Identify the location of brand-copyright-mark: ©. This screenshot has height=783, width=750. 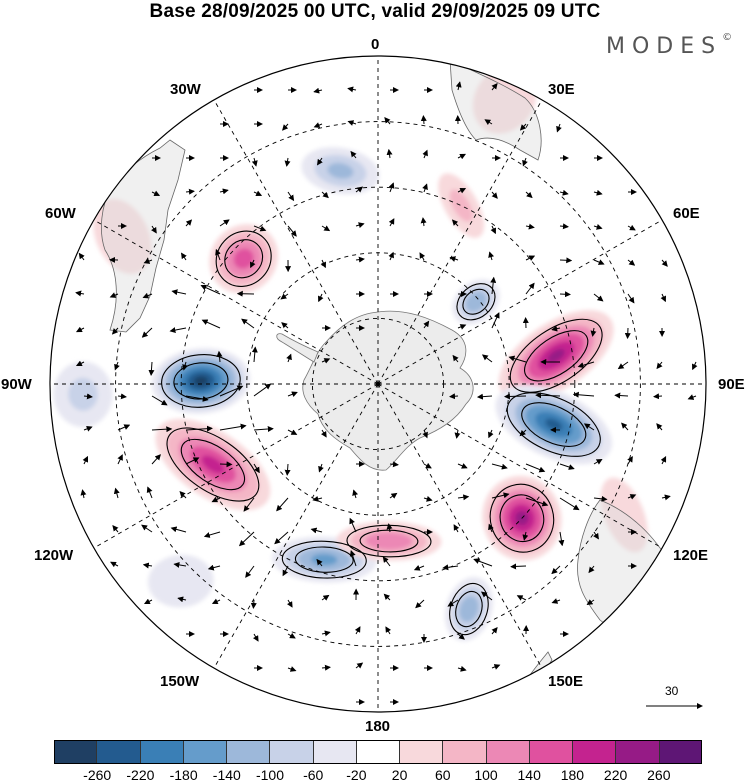
(727, 37).